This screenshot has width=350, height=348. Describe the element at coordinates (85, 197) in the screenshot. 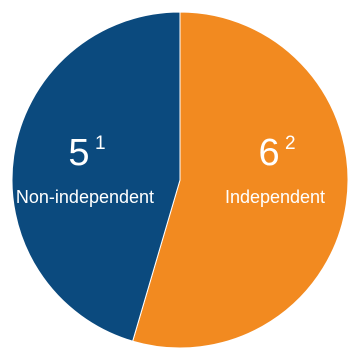

I see `slice-label-non-independent: Non-independent` at that location.